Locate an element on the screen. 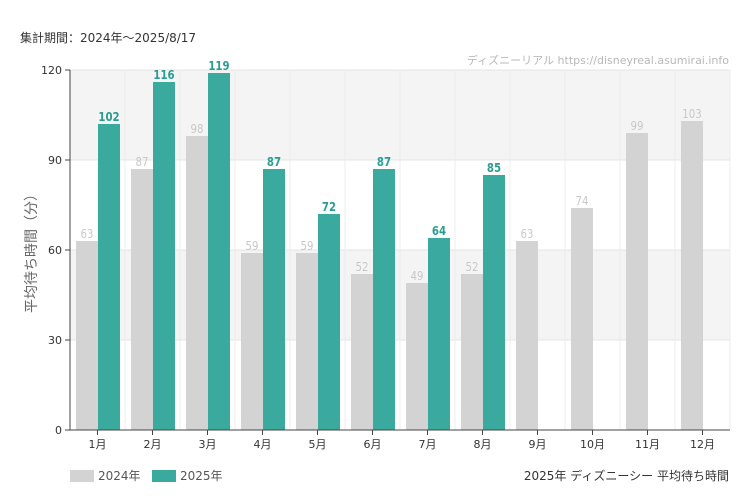 This screenshot has height=500, width=750. bar-2025年-3月 is located at coordinates (219, 251).